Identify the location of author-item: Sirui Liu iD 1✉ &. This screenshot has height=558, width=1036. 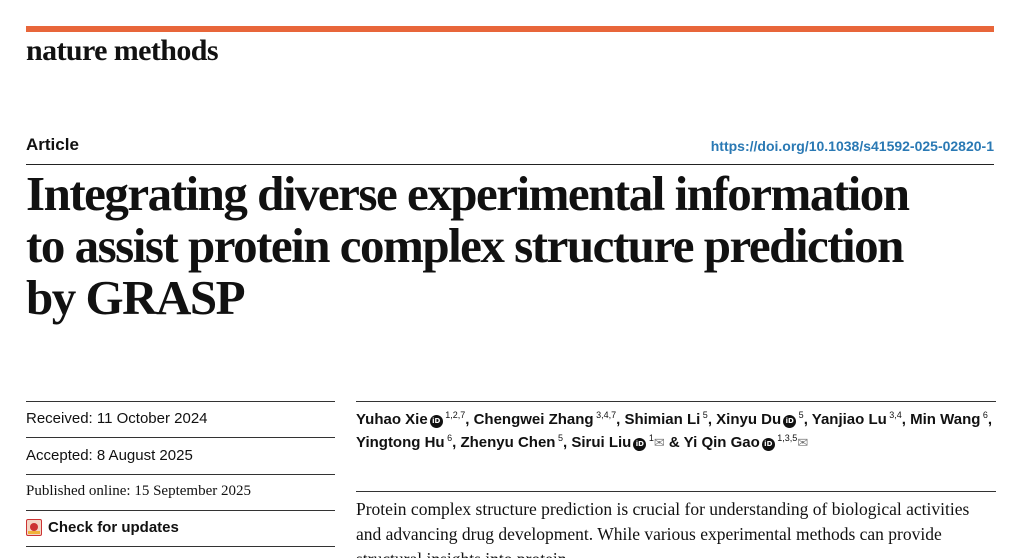
(625, 442).